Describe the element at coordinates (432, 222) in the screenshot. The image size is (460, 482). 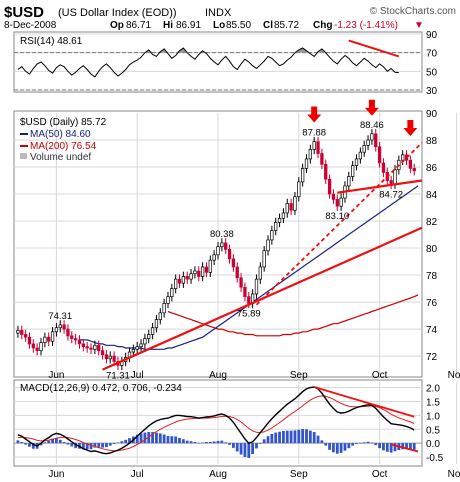
I see `price-tick-label: 82` at that location.